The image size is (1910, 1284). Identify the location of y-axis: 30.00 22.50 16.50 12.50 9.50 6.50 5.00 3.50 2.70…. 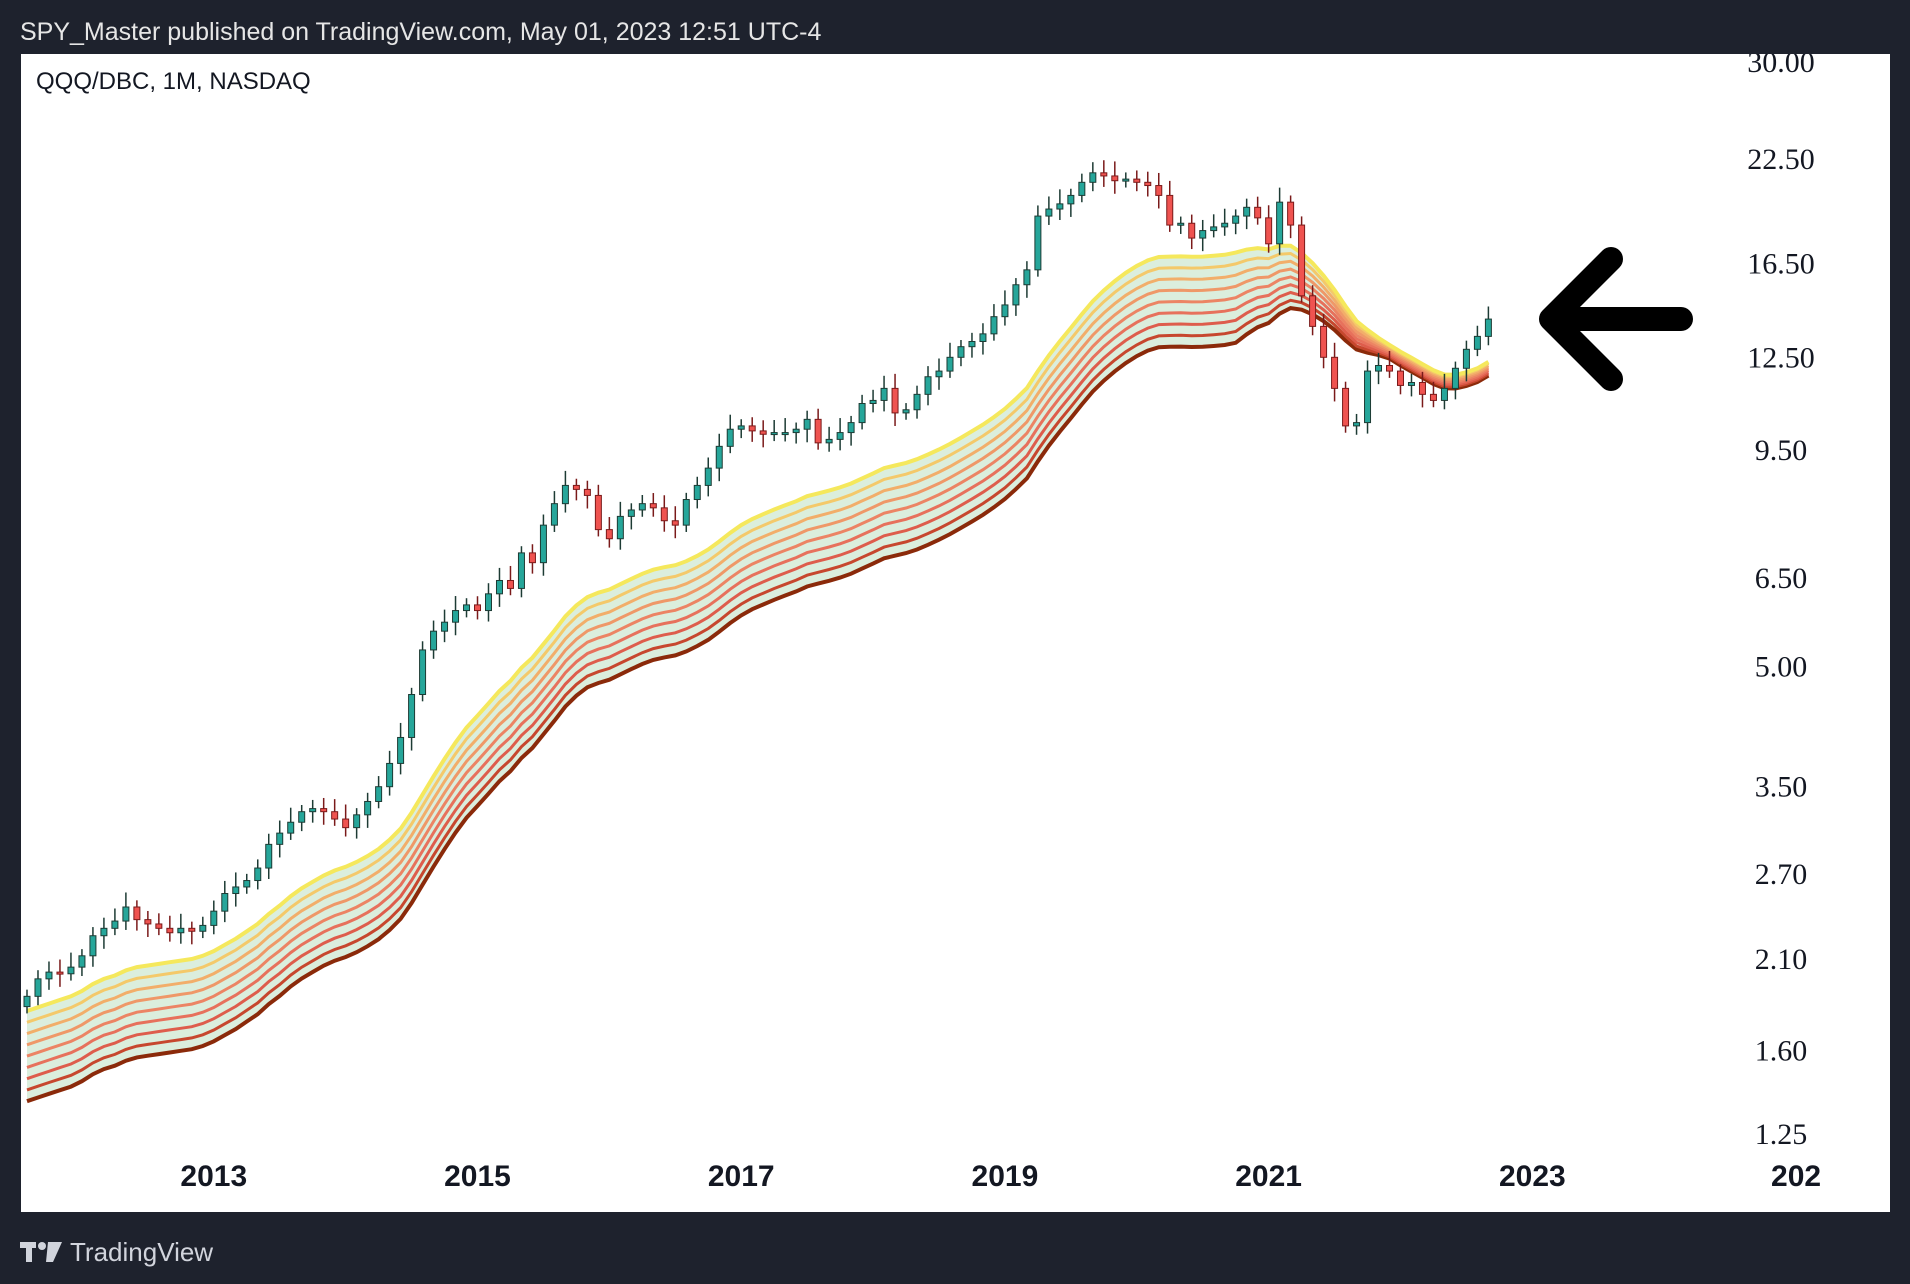
(1781, 602).